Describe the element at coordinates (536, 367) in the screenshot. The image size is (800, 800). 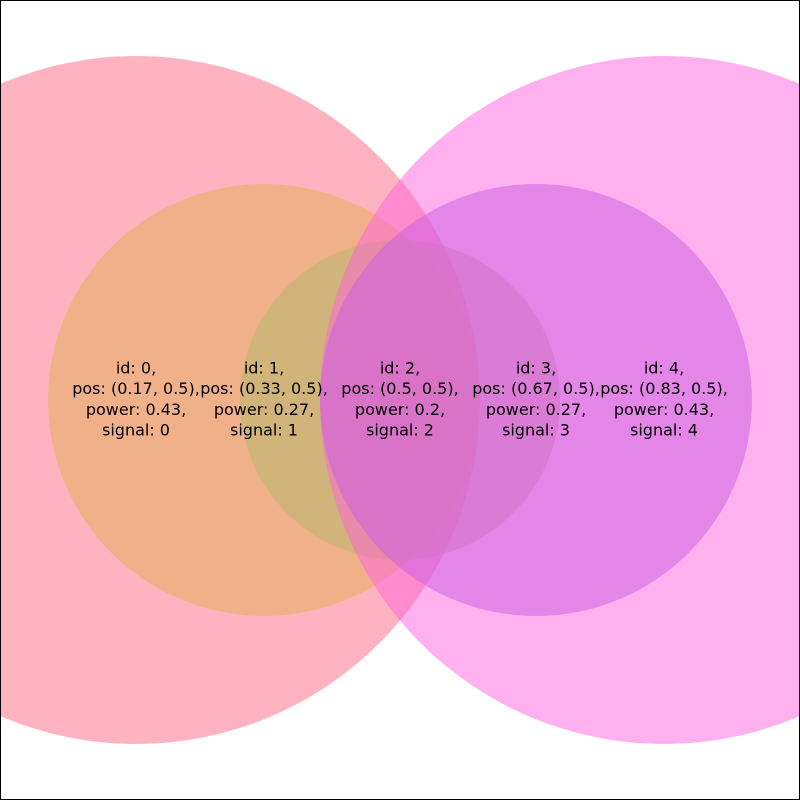
I see `node-label: id: 3,` at that location.